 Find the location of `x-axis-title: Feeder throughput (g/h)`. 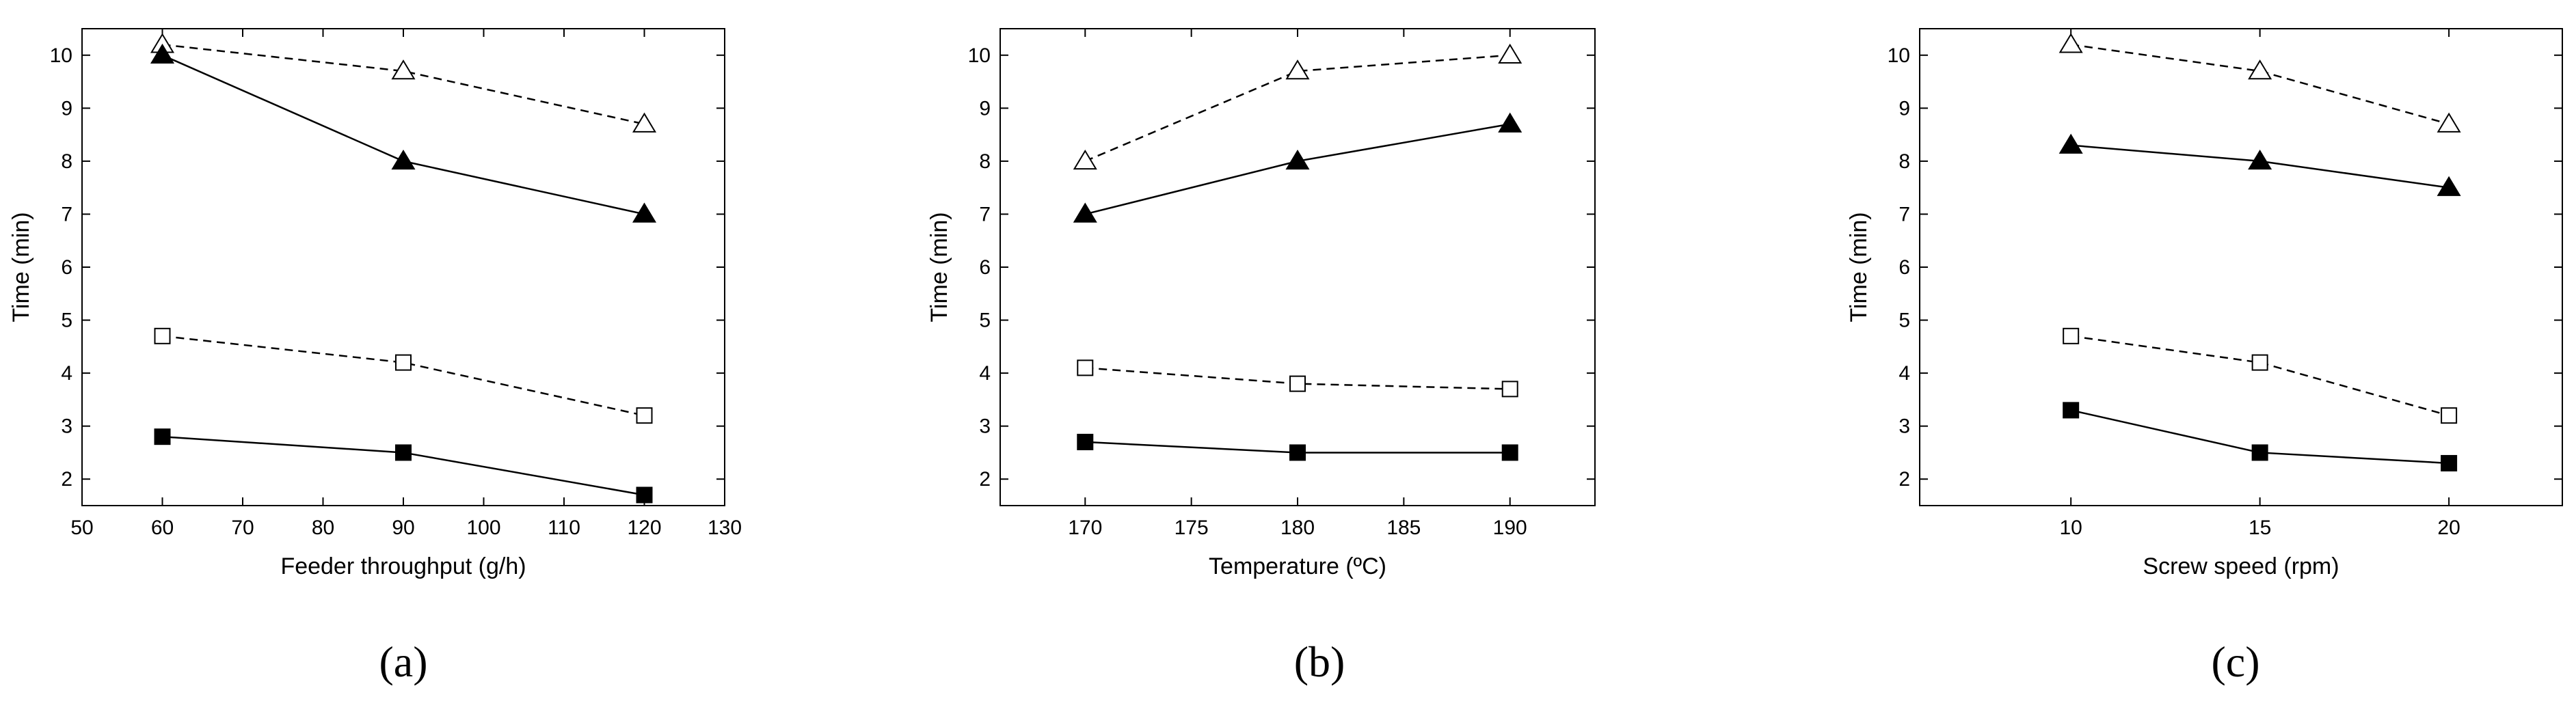

x-axis-title: Feeder throughput (g/h) is located at coordinates (403, 566).